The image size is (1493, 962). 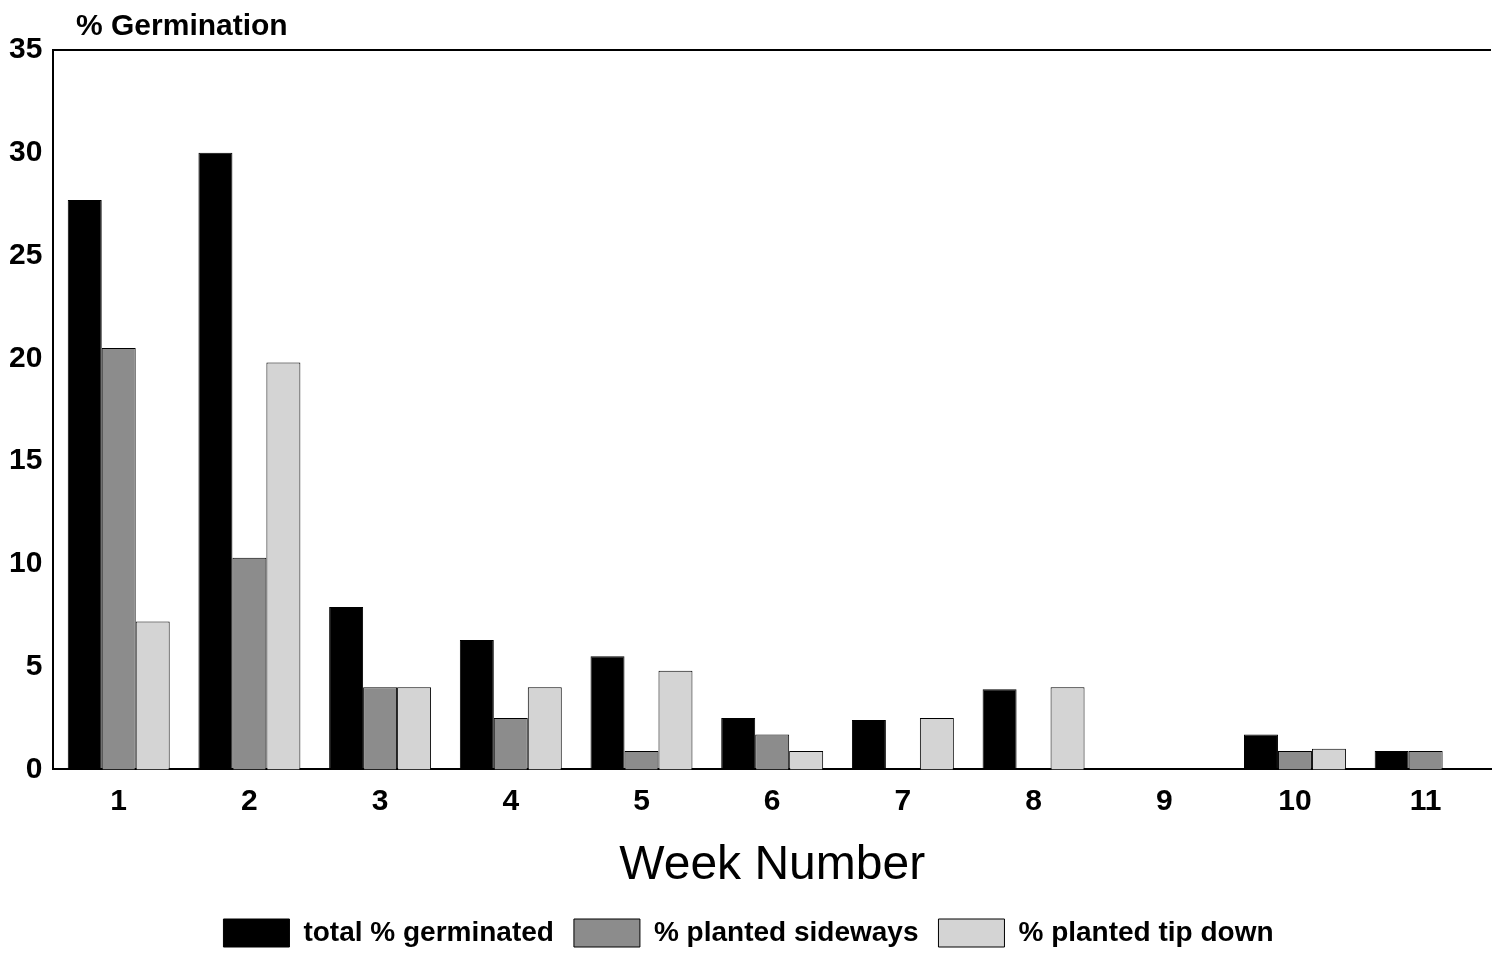 What do you see at coordinates (1295, 799) in the screenshot?
I see `x-tick-label: 10` at bounding box center [1295, 799].